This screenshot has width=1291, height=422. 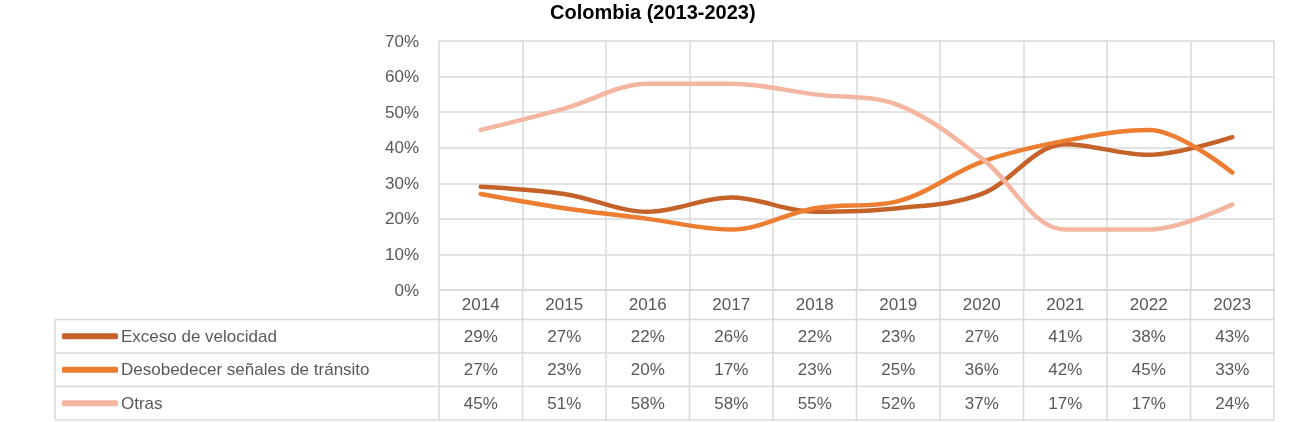 I want to click on x-tick-label: 2018, so click(x=814, y=304).